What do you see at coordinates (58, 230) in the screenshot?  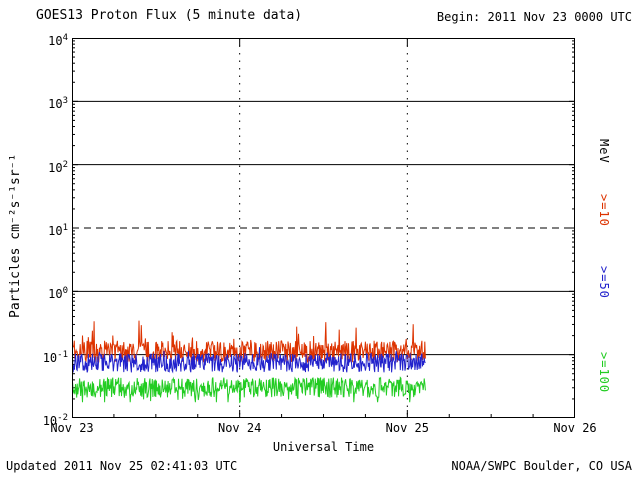 I see `y-tick-label: 10¹` at bounding box center [58, 230].